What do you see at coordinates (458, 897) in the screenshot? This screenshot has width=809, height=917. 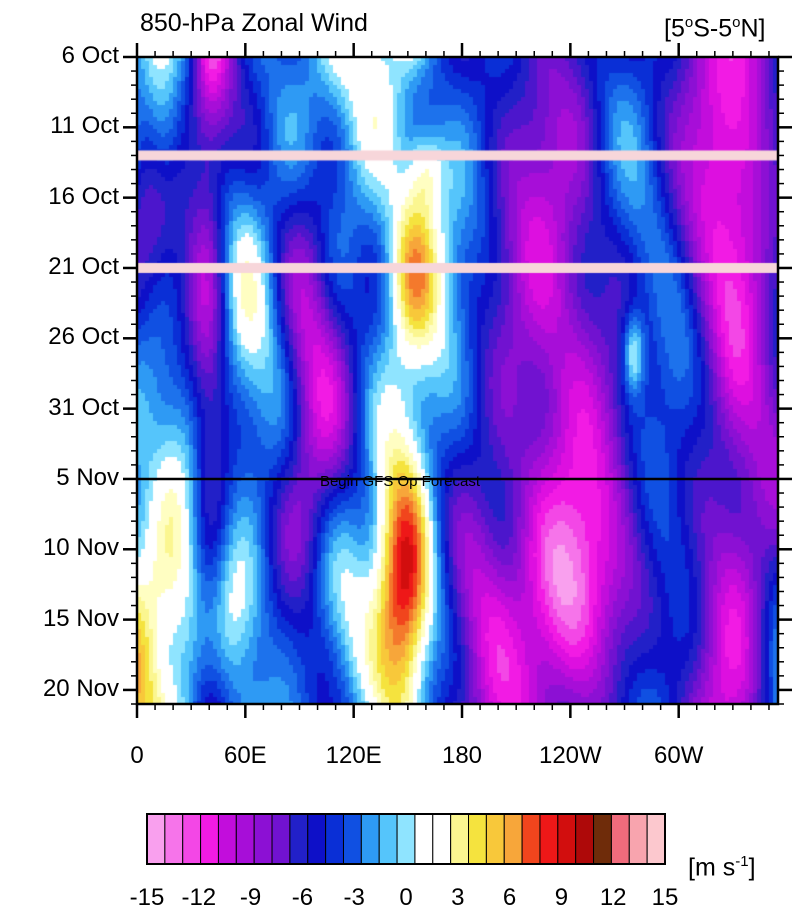 I see `colorbar-tick-label: 3` at bounding box center [458, 897].